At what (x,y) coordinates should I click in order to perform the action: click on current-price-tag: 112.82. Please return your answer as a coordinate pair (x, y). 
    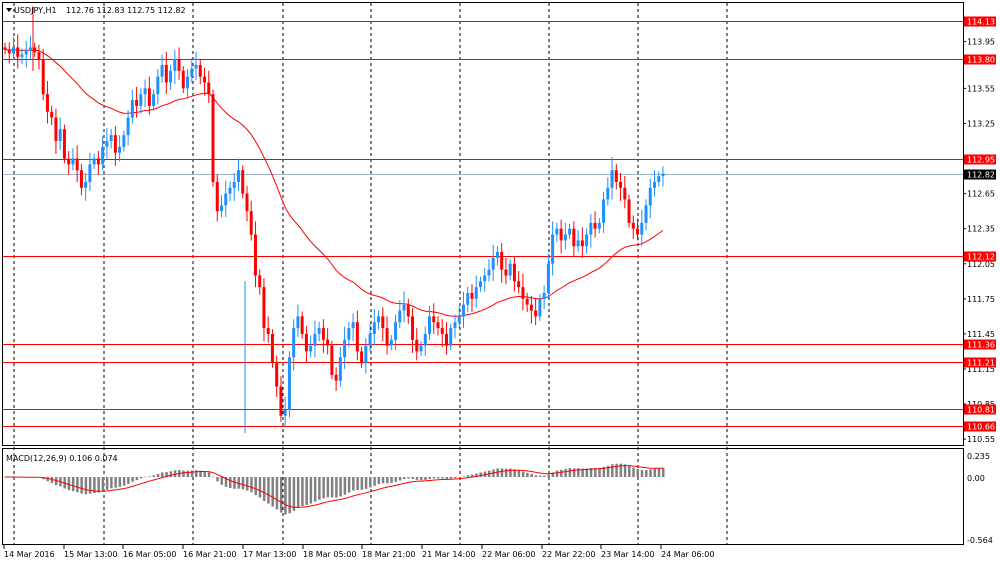
    Looking at the image, I should click on (981, 175).